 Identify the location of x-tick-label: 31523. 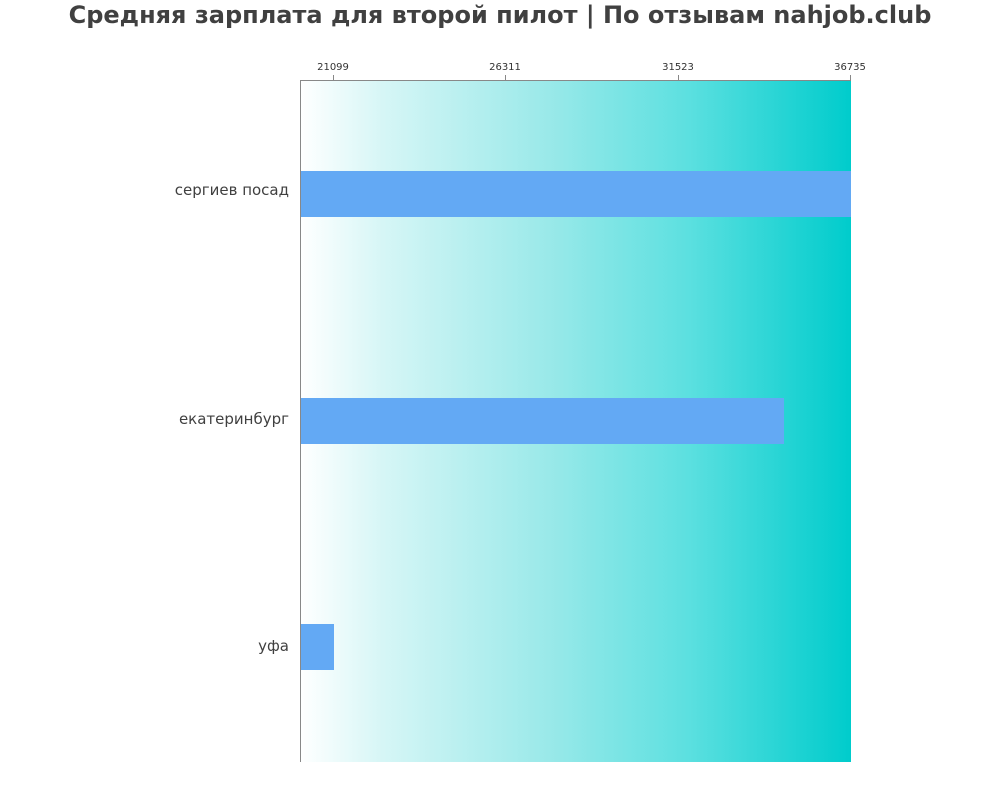
(678, 67).